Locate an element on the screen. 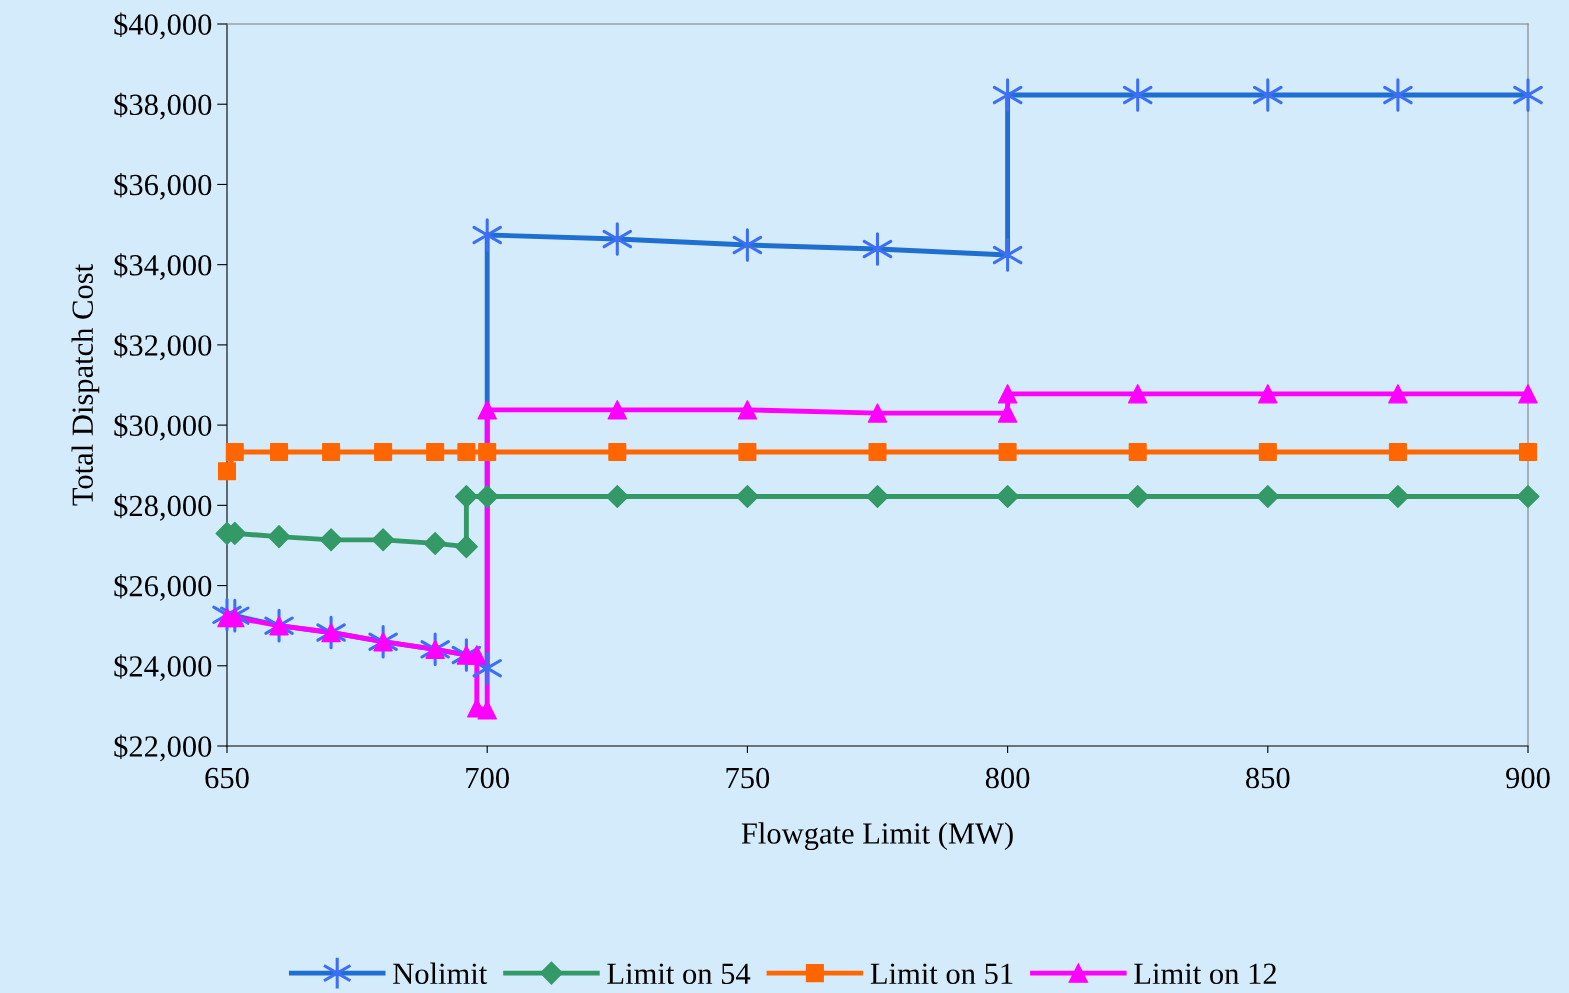  x-tick-label: 650 is located at coordinates (227, 778).